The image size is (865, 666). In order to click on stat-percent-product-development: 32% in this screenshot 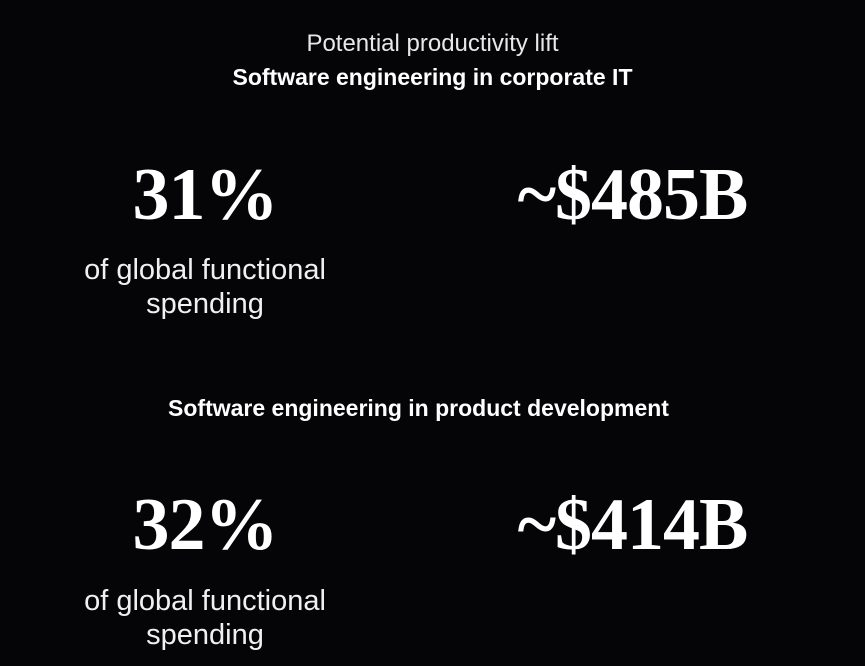, I will do `click(205, 525)`.